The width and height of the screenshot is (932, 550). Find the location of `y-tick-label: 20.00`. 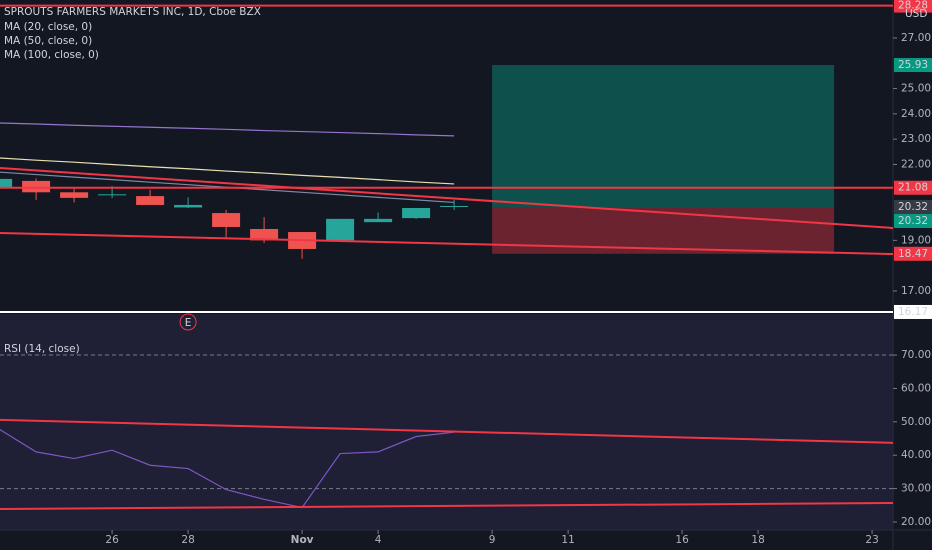

y-tick-label: 20.00 is located at coordinates (916, 522).